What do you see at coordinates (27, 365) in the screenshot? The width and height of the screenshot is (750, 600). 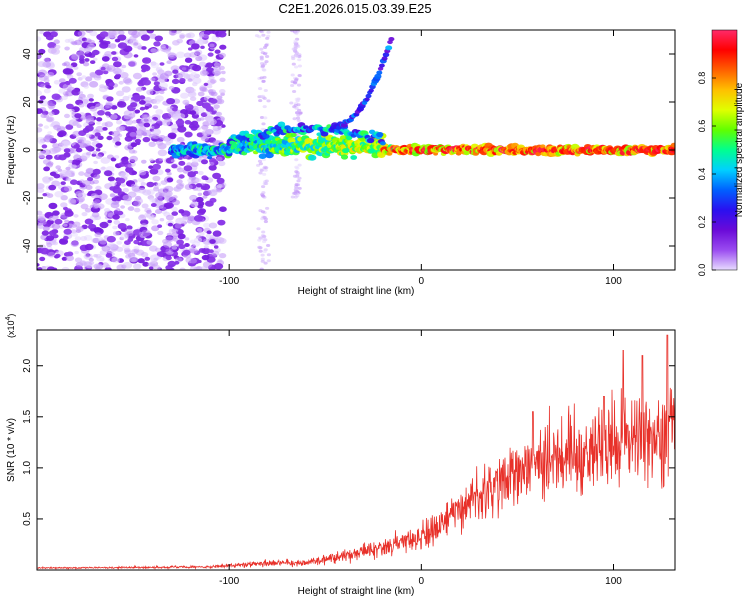 I see `snr-y-tick-label: 2.0` at bounding box center [27, 365].